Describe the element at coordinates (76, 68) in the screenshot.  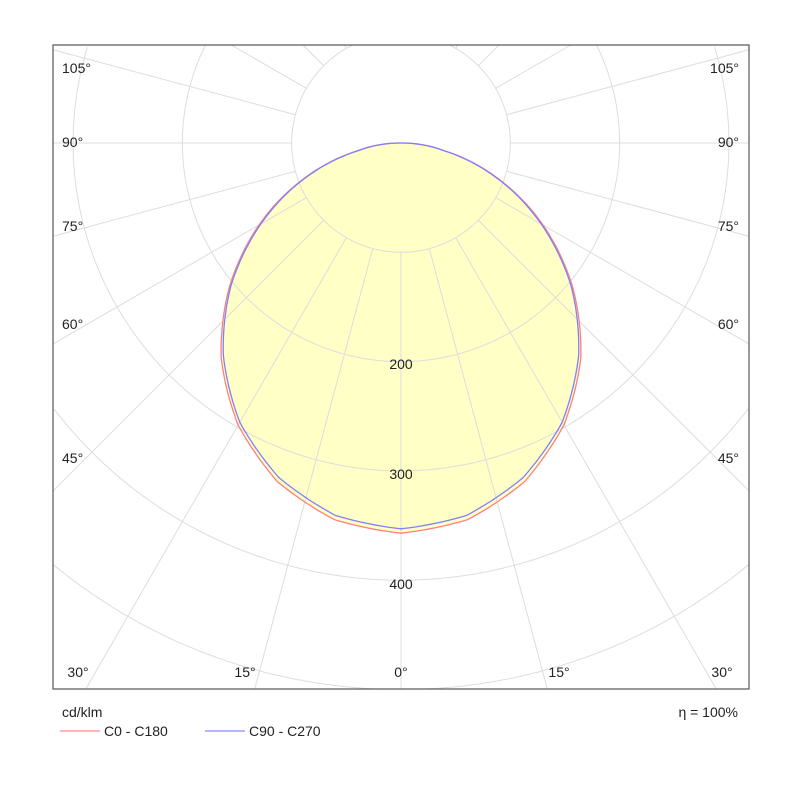
I see `angle-label-left: 105°` at that location.